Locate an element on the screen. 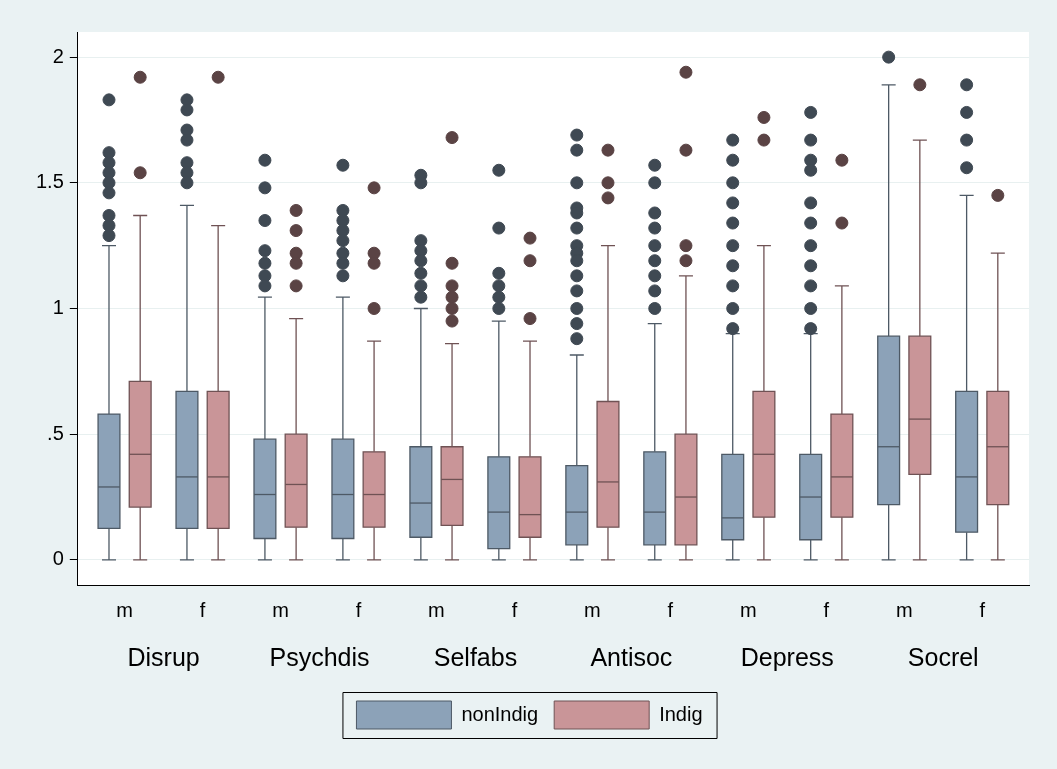 The width and height of the screenshot is (1057, 769). text: Psychdis is located at coordinates (319, 657).